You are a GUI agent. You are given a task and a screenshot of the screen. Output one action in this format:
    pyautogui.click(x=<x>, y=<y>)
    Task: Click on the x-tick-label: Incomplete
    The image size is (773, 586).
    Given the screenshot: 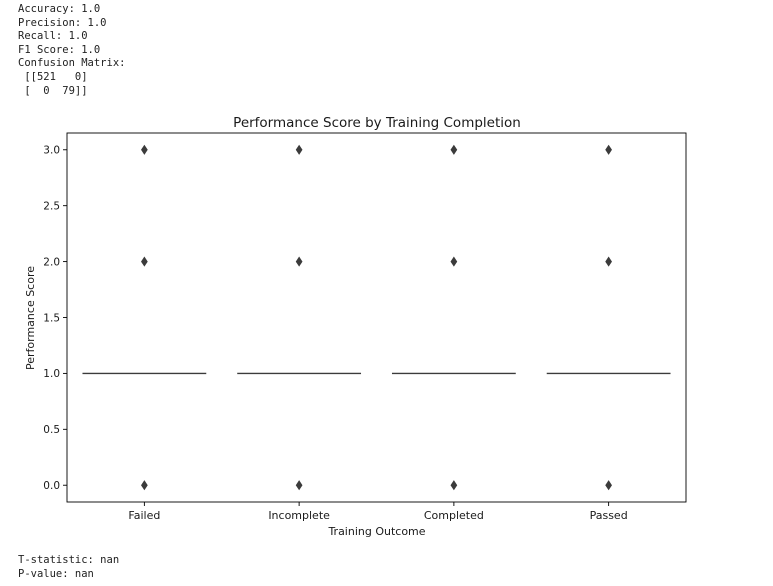 What is the action you would take?
    pyautogui.click(x=299, y=515)
    